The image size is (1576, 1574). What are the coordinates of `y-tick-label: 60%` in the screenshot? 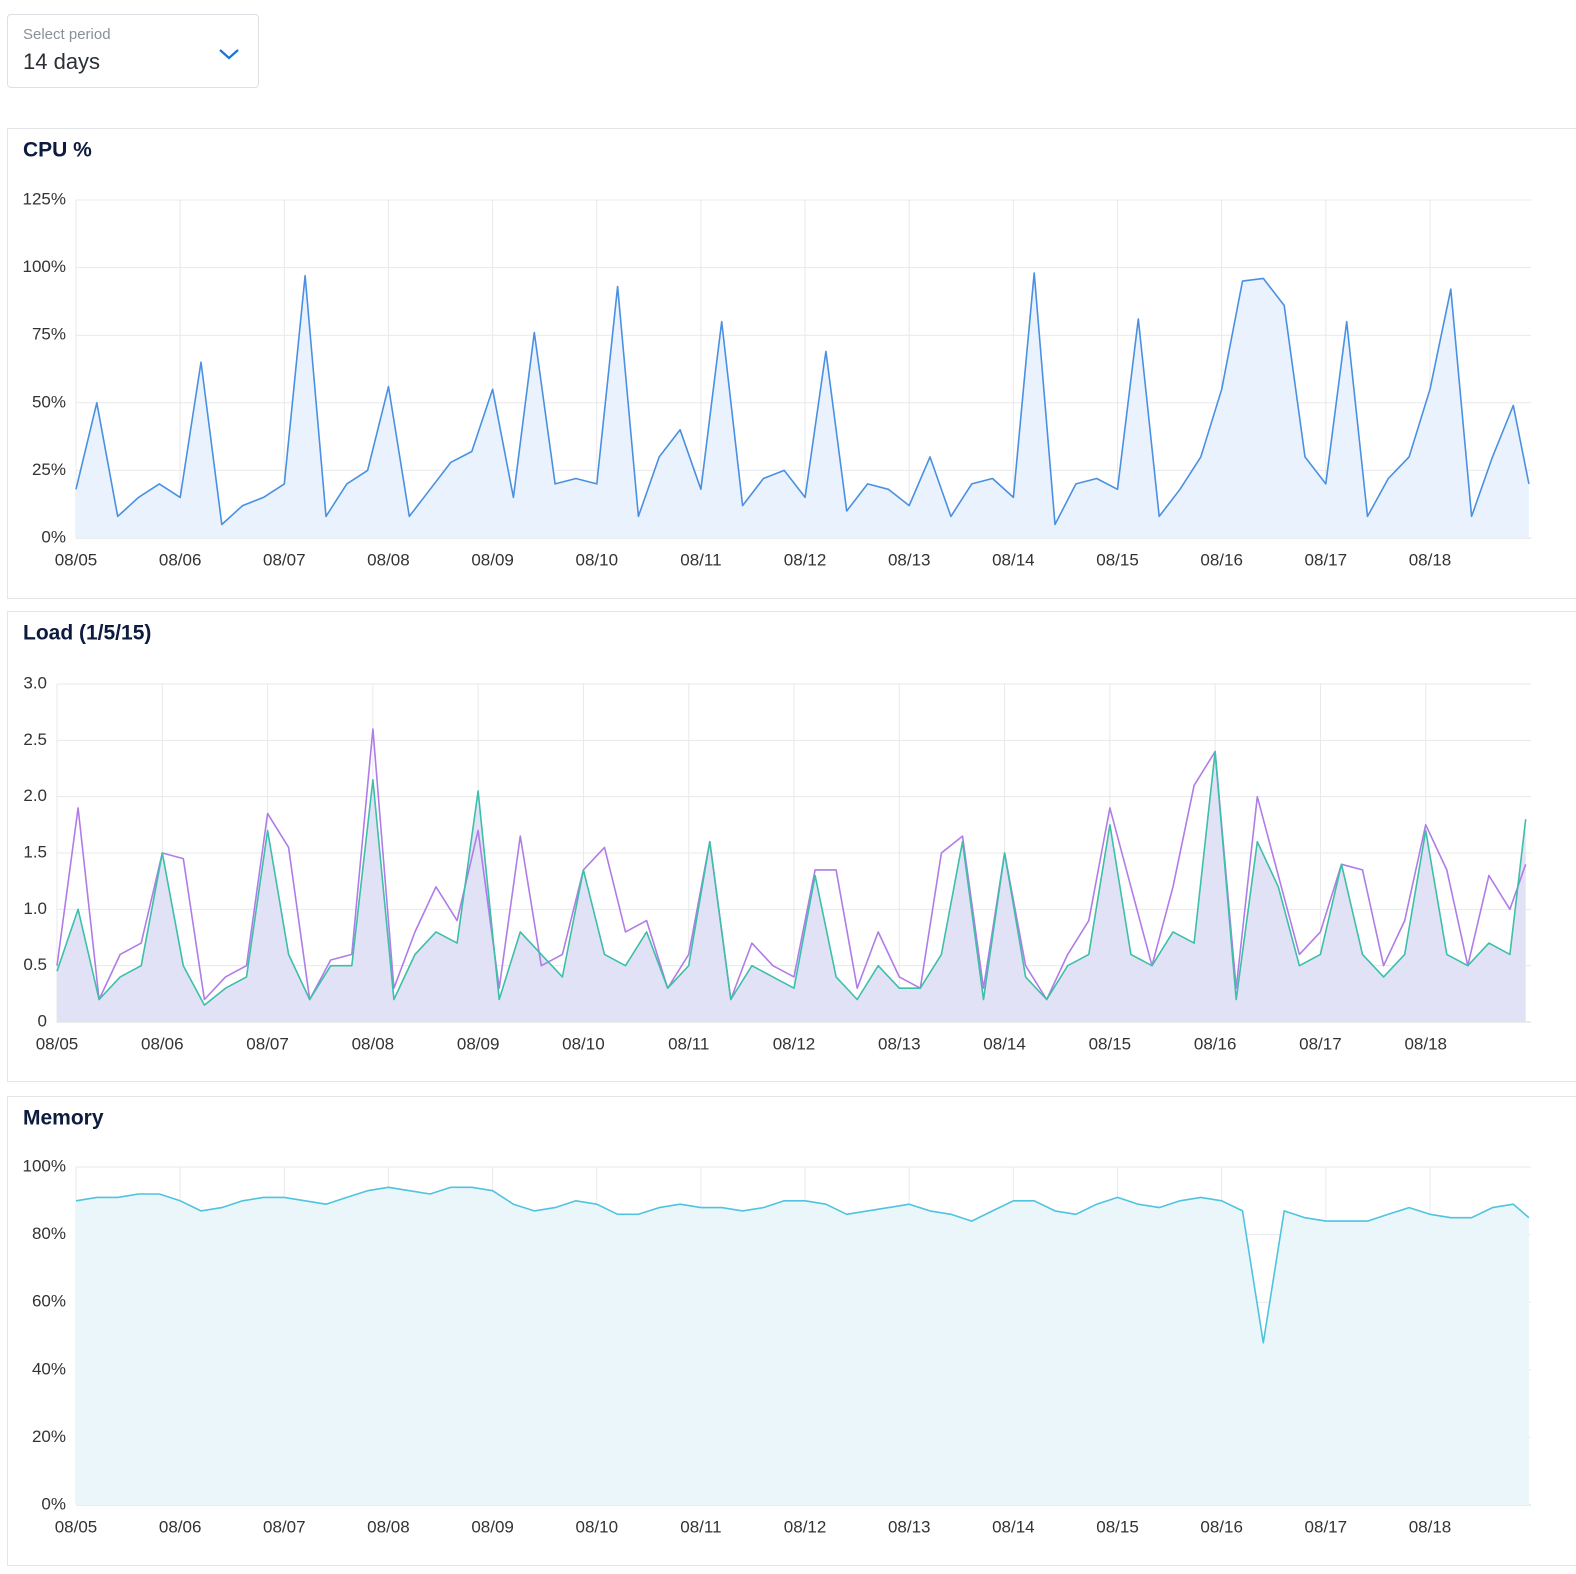 It's located at (49, 1301).